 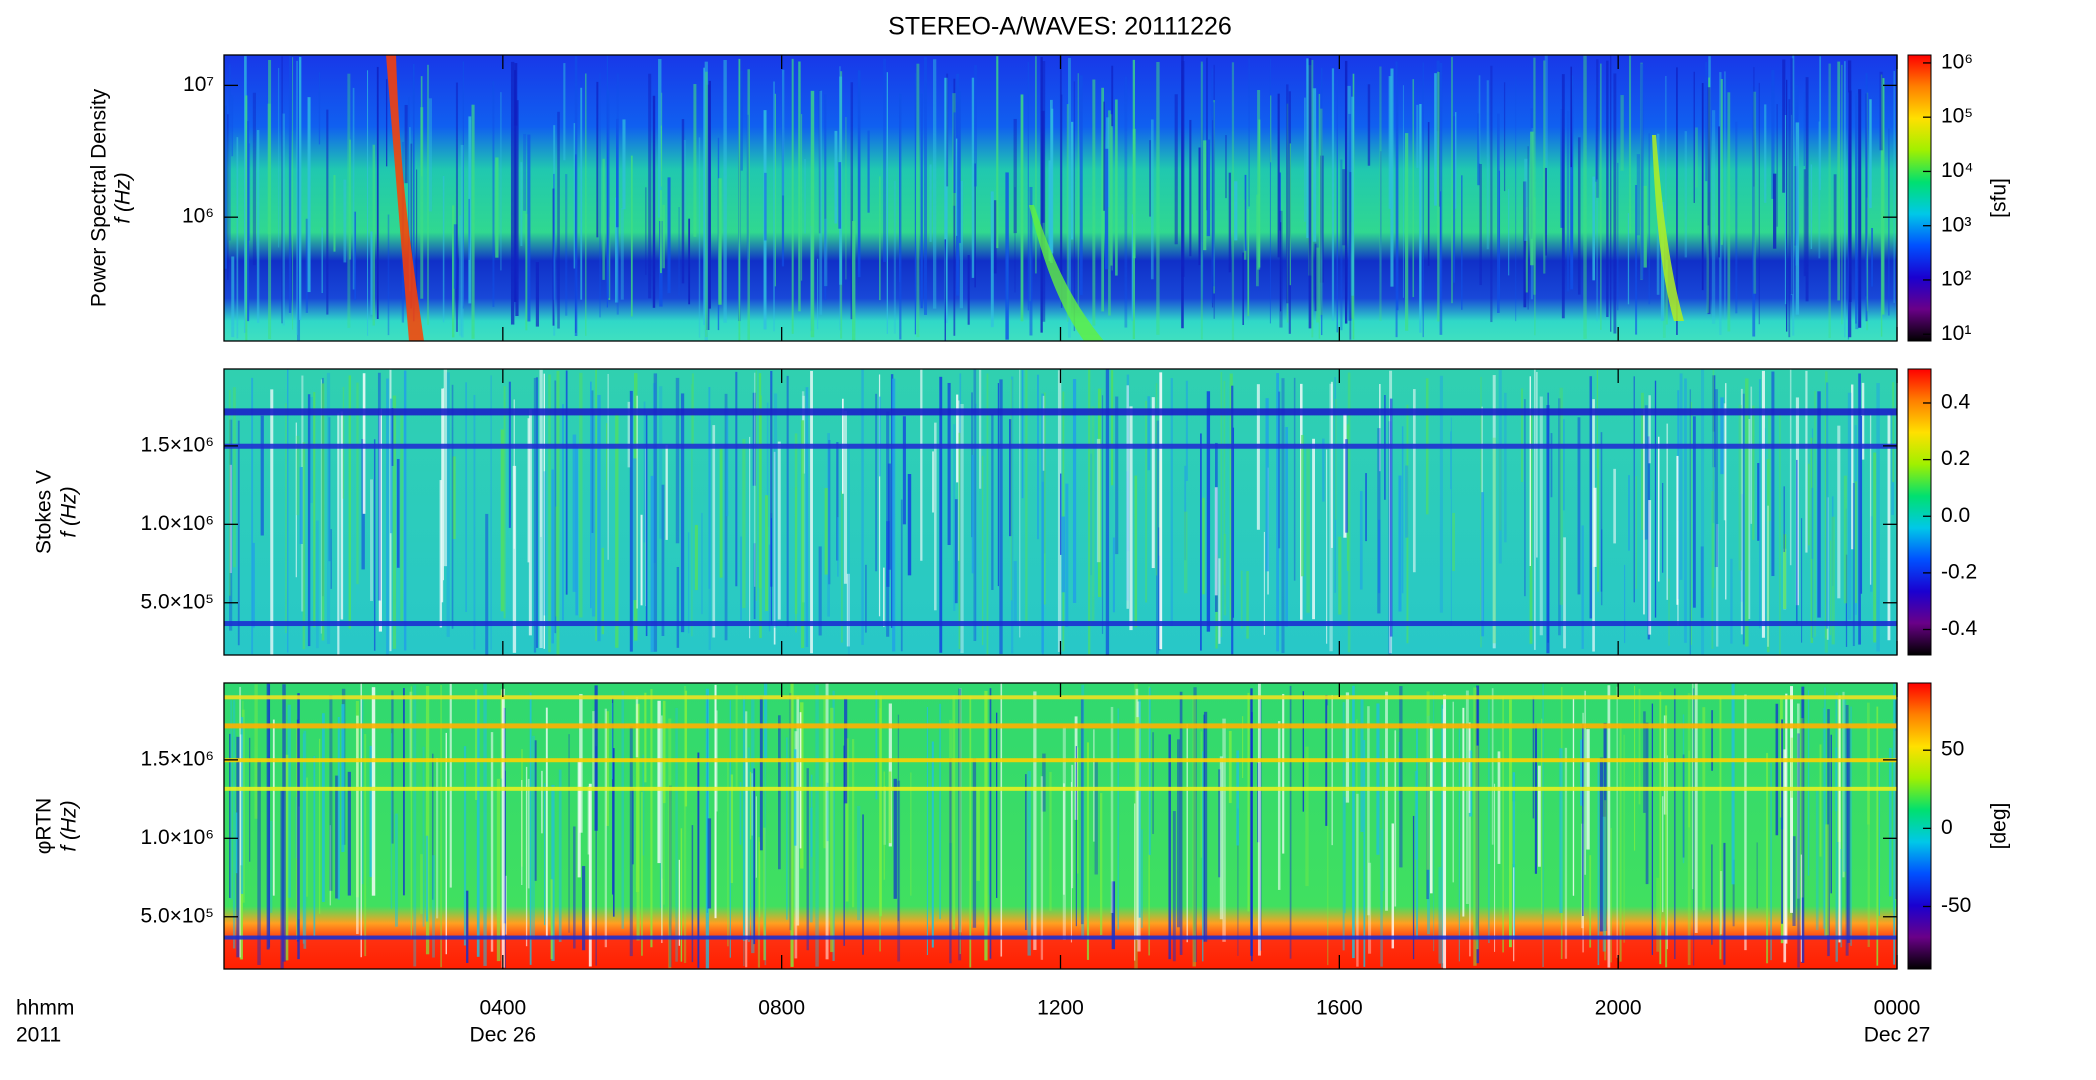 I want to click on colorbar, so click(x=1919, y=198).